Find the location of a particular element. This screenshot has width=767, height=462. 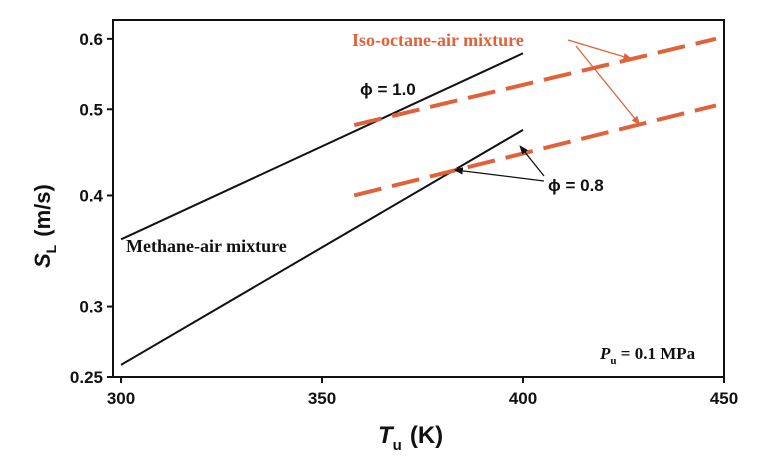

y-tick-label: 0.3 is located at coordinates (91, 307).